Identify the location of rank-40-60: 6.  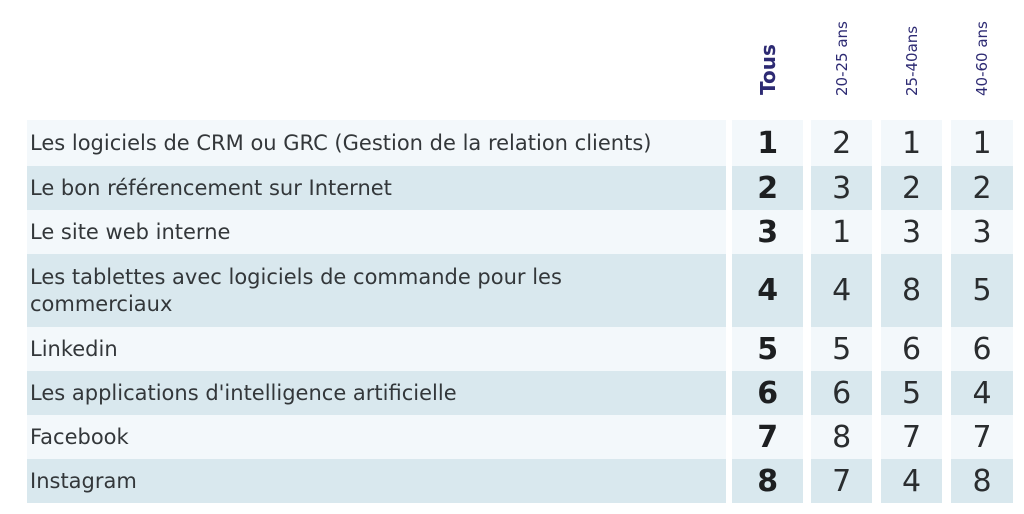
(982, 349).